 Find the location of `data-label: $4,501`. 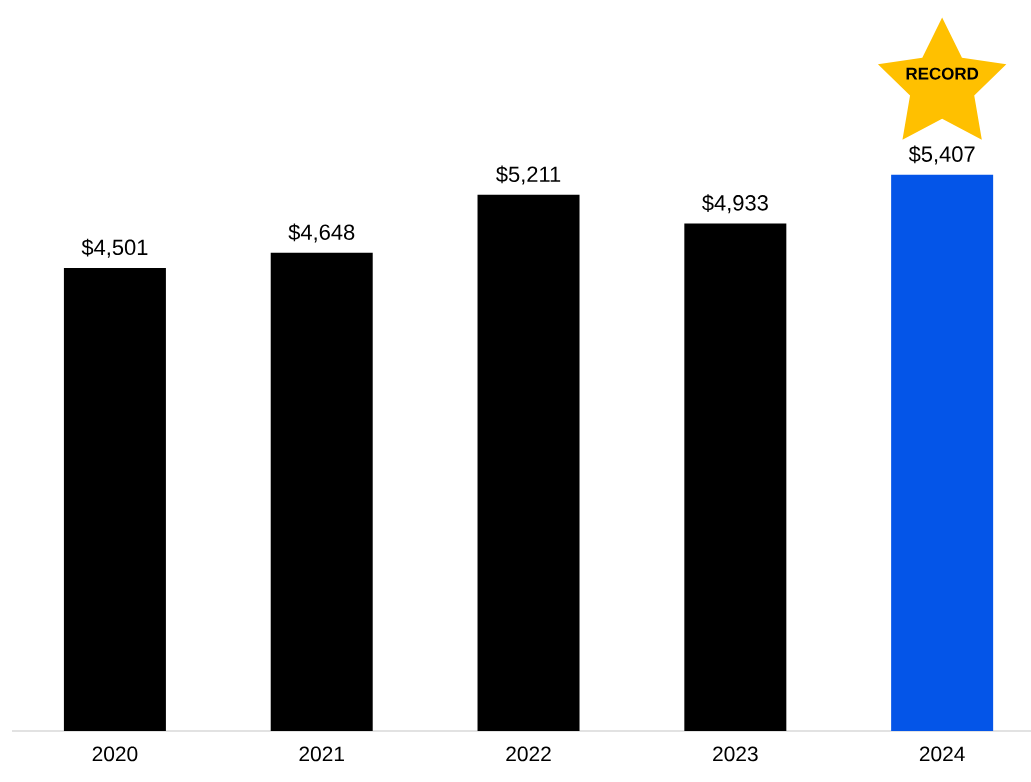

data-label: $4,501 is located at coordinates (114, 248).